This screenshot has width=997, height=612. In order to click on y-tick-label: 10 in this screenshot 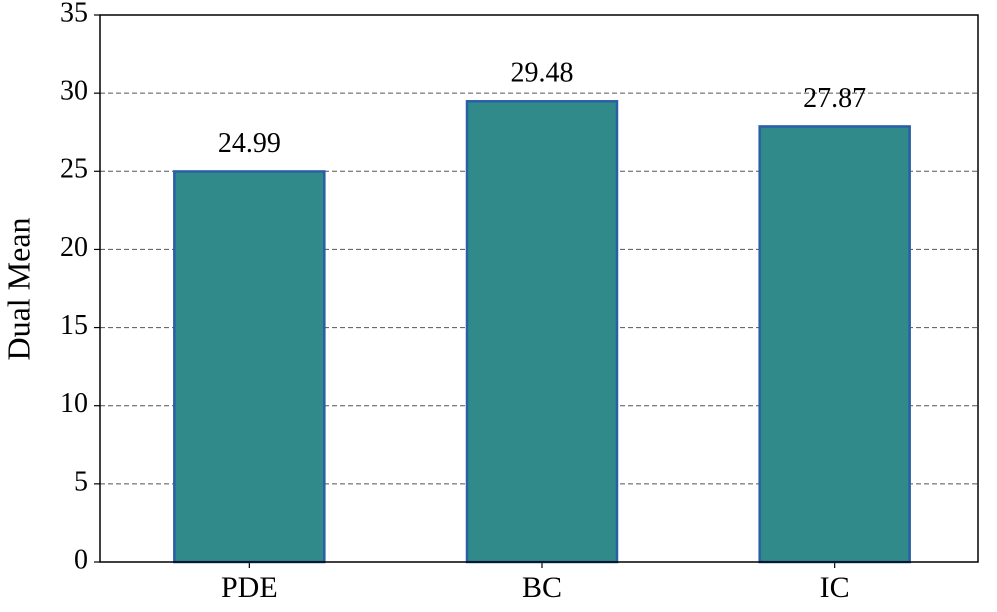, I will do `click(74, 403)`.